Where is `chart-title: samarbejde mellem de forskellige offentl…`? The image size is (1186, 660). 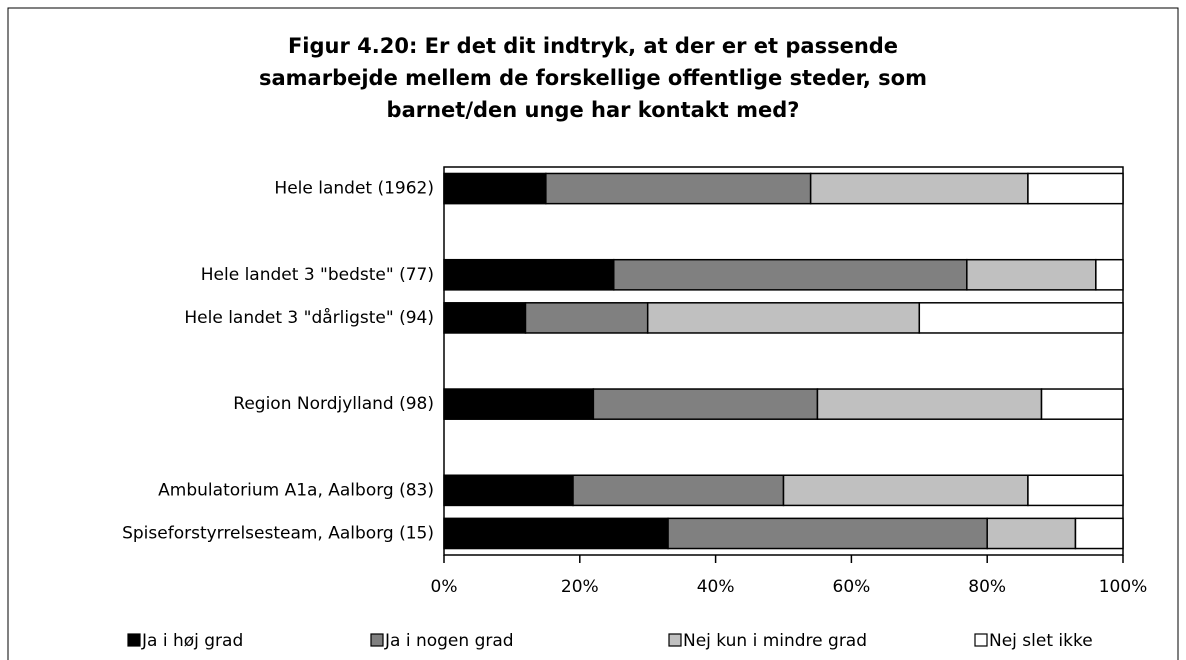
chart-title: samarbejde mellem de forskellige offentl… is located at coordinates (593, 78).